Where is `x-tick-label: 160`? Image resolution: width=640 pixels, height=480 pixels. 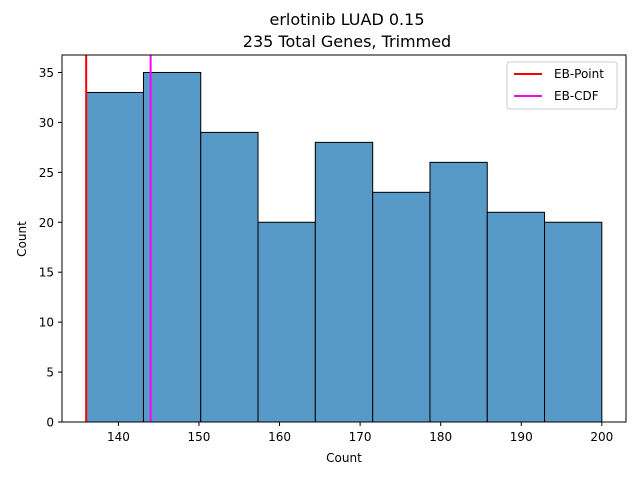 x-tick-label: 160 is located at coordinates (279, 437).